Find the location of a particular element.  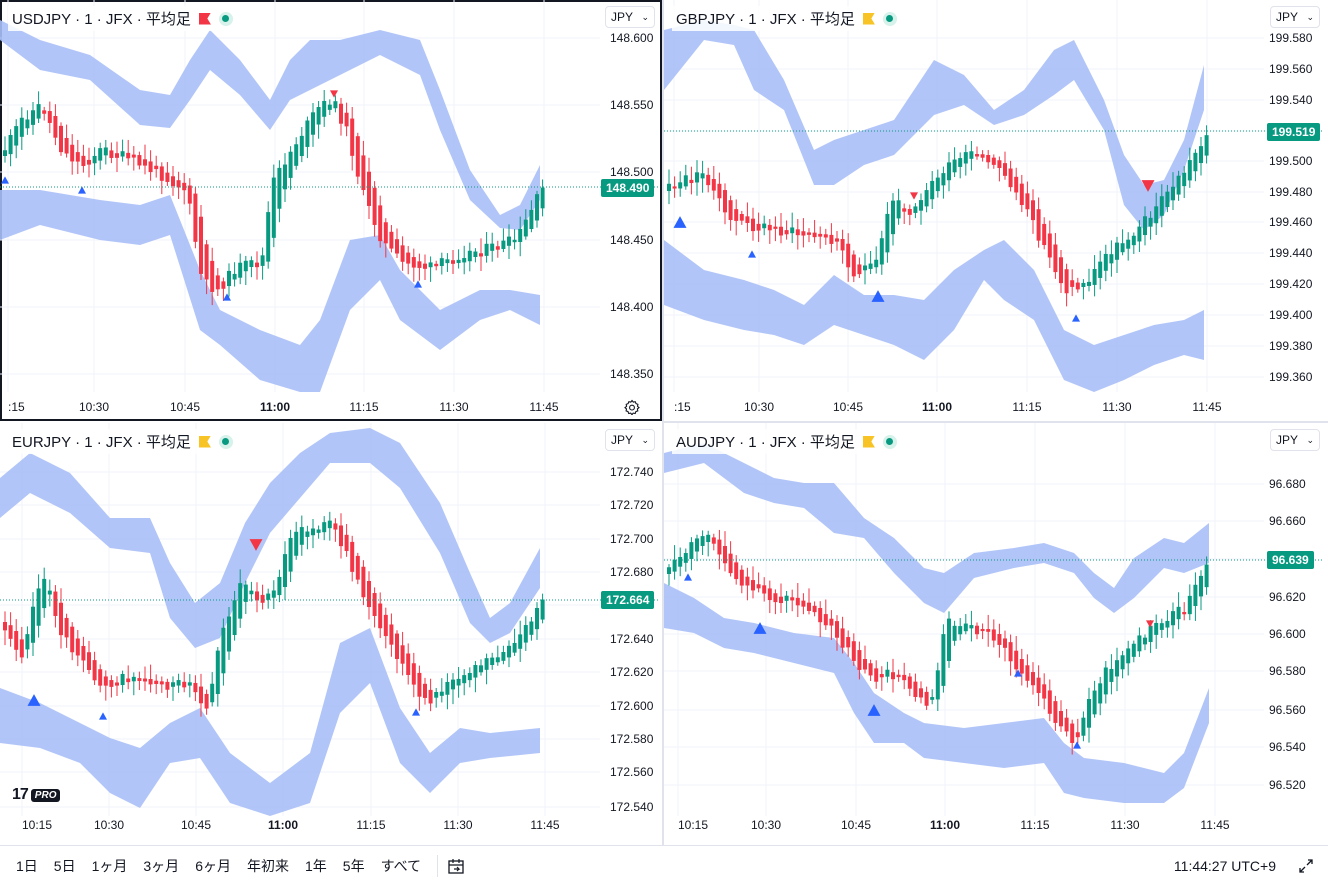

settings-icon is located at coordinates (632, 407).